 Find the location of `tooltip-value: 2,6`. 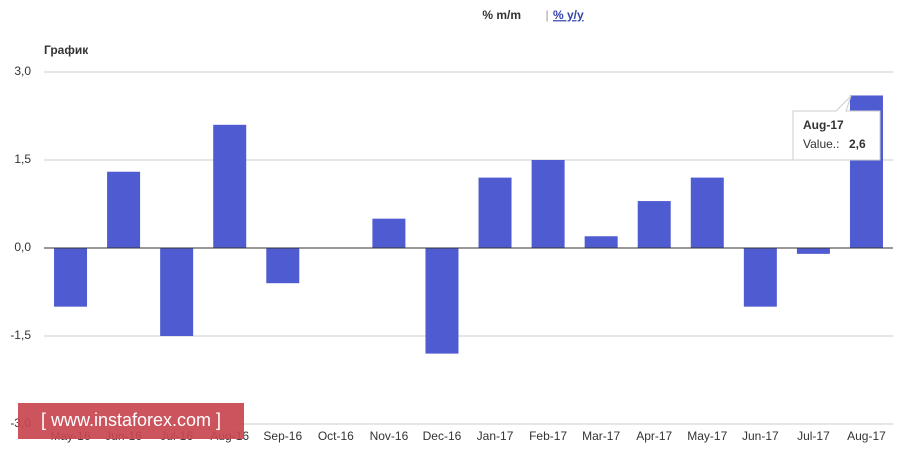

tooltip-value: 2,6 is located at coordinates (857, 144).